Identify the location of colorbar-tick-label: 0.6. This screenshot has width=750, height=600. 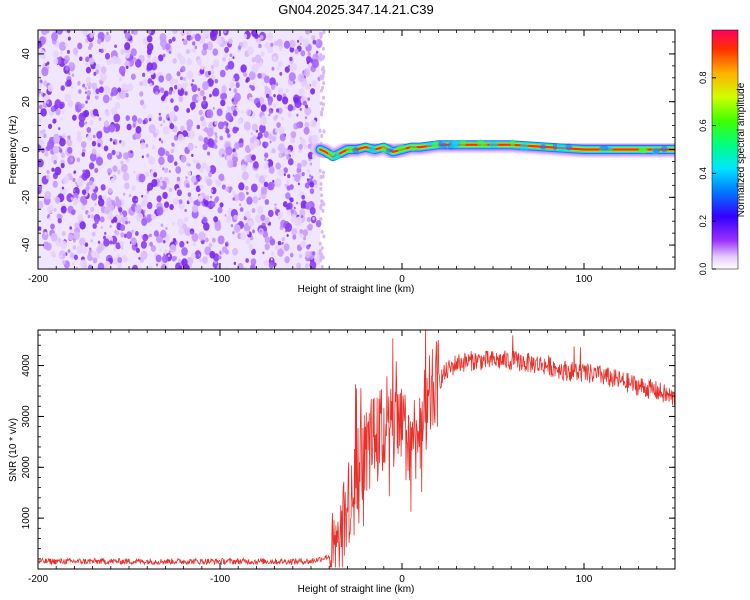
(703, 125).